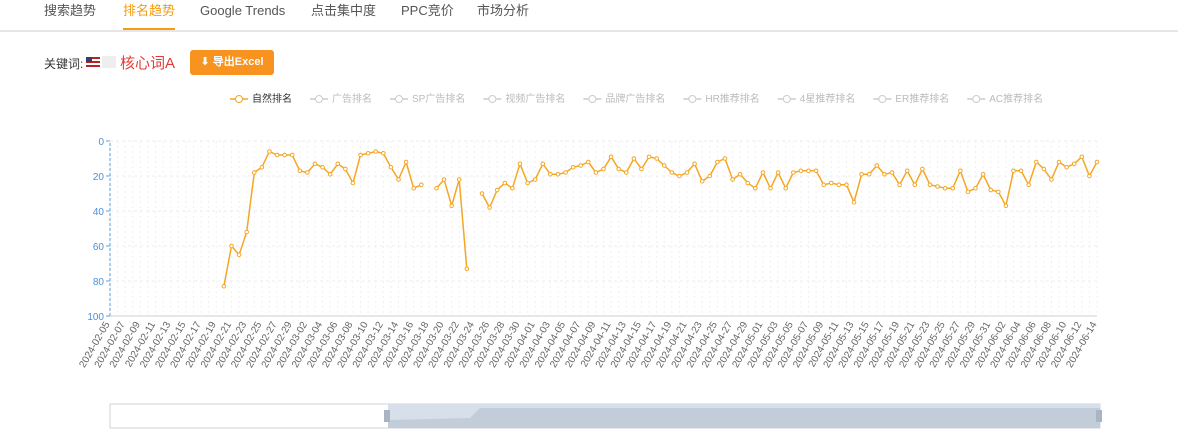  I want to click on tab: PPC竞价, so click(427, 10).